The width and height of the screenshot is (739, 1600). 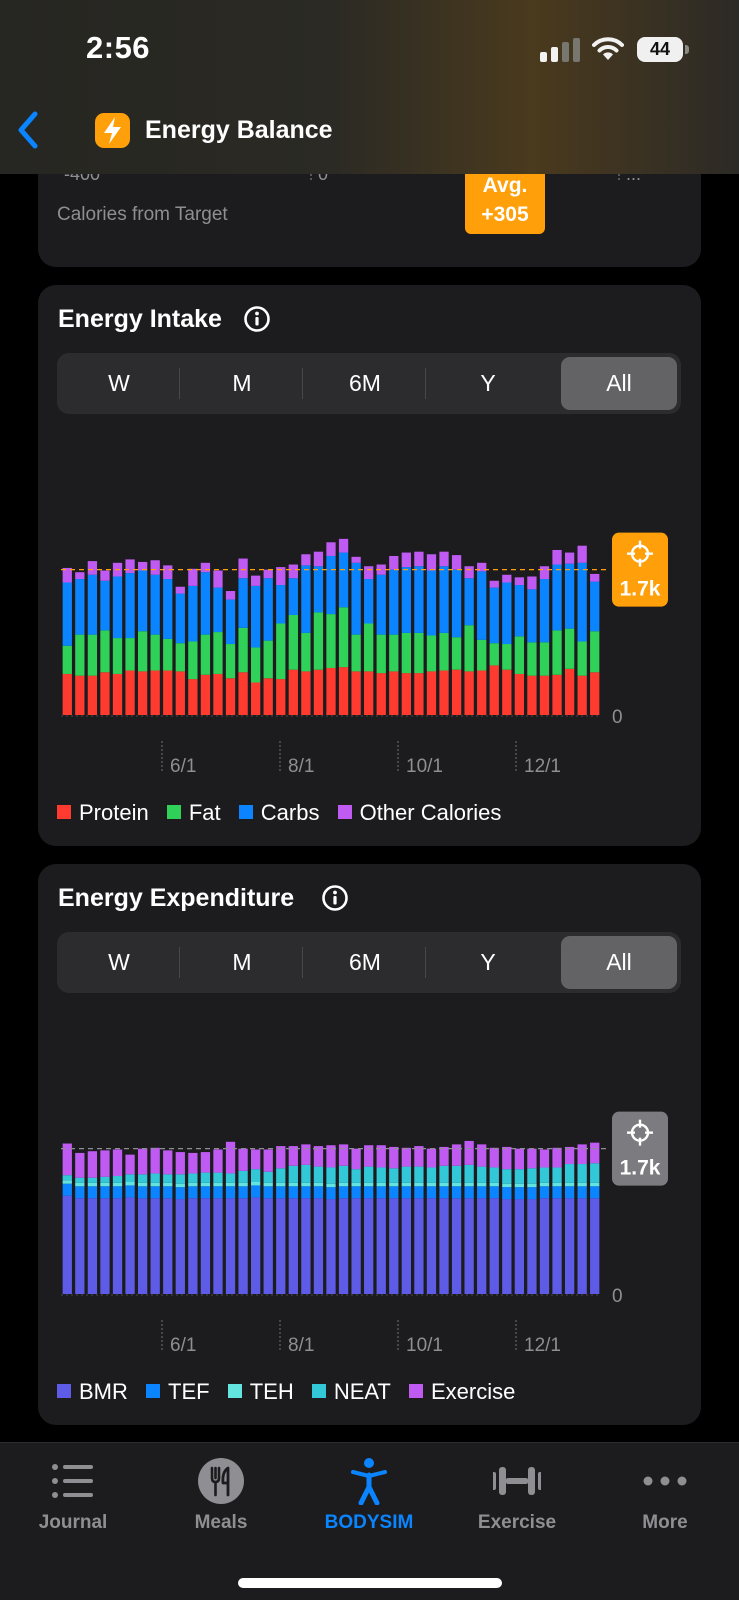 What do you see at coordinates (271, 1391) in the screenshot?
I see `legend-label: TEH` at bounding box center [271, 1391].